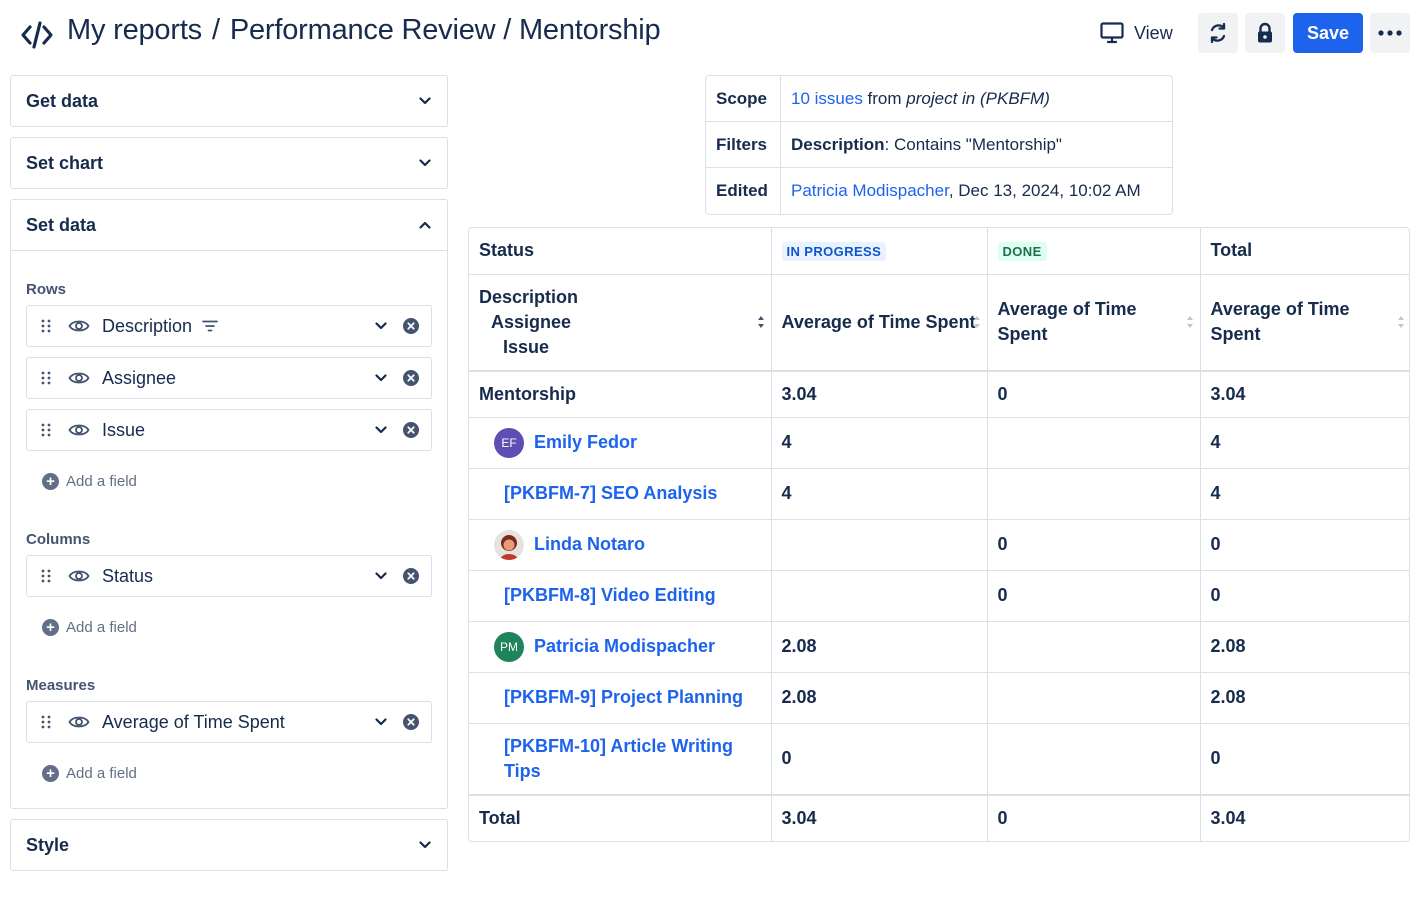  I want to click on scope-value: 10 issues from project in (PKBFM), so click(915, 98).